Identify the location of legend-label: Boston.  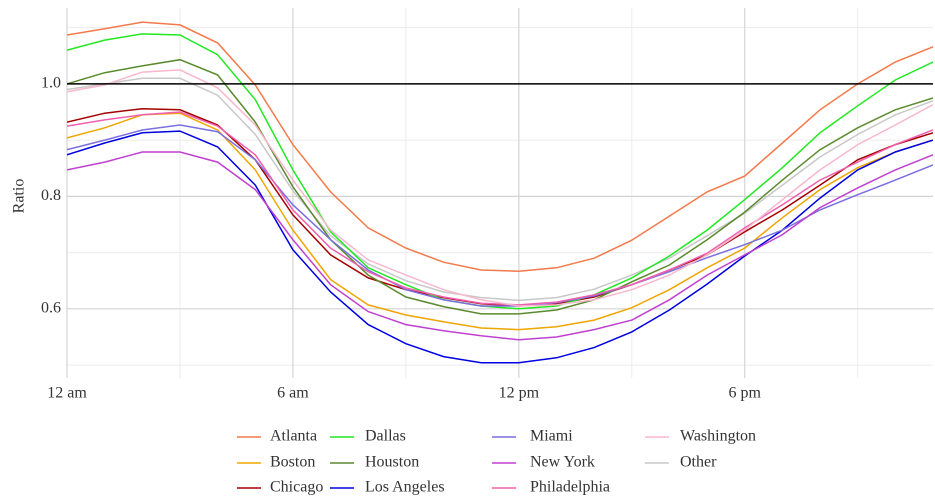
(292, 462).